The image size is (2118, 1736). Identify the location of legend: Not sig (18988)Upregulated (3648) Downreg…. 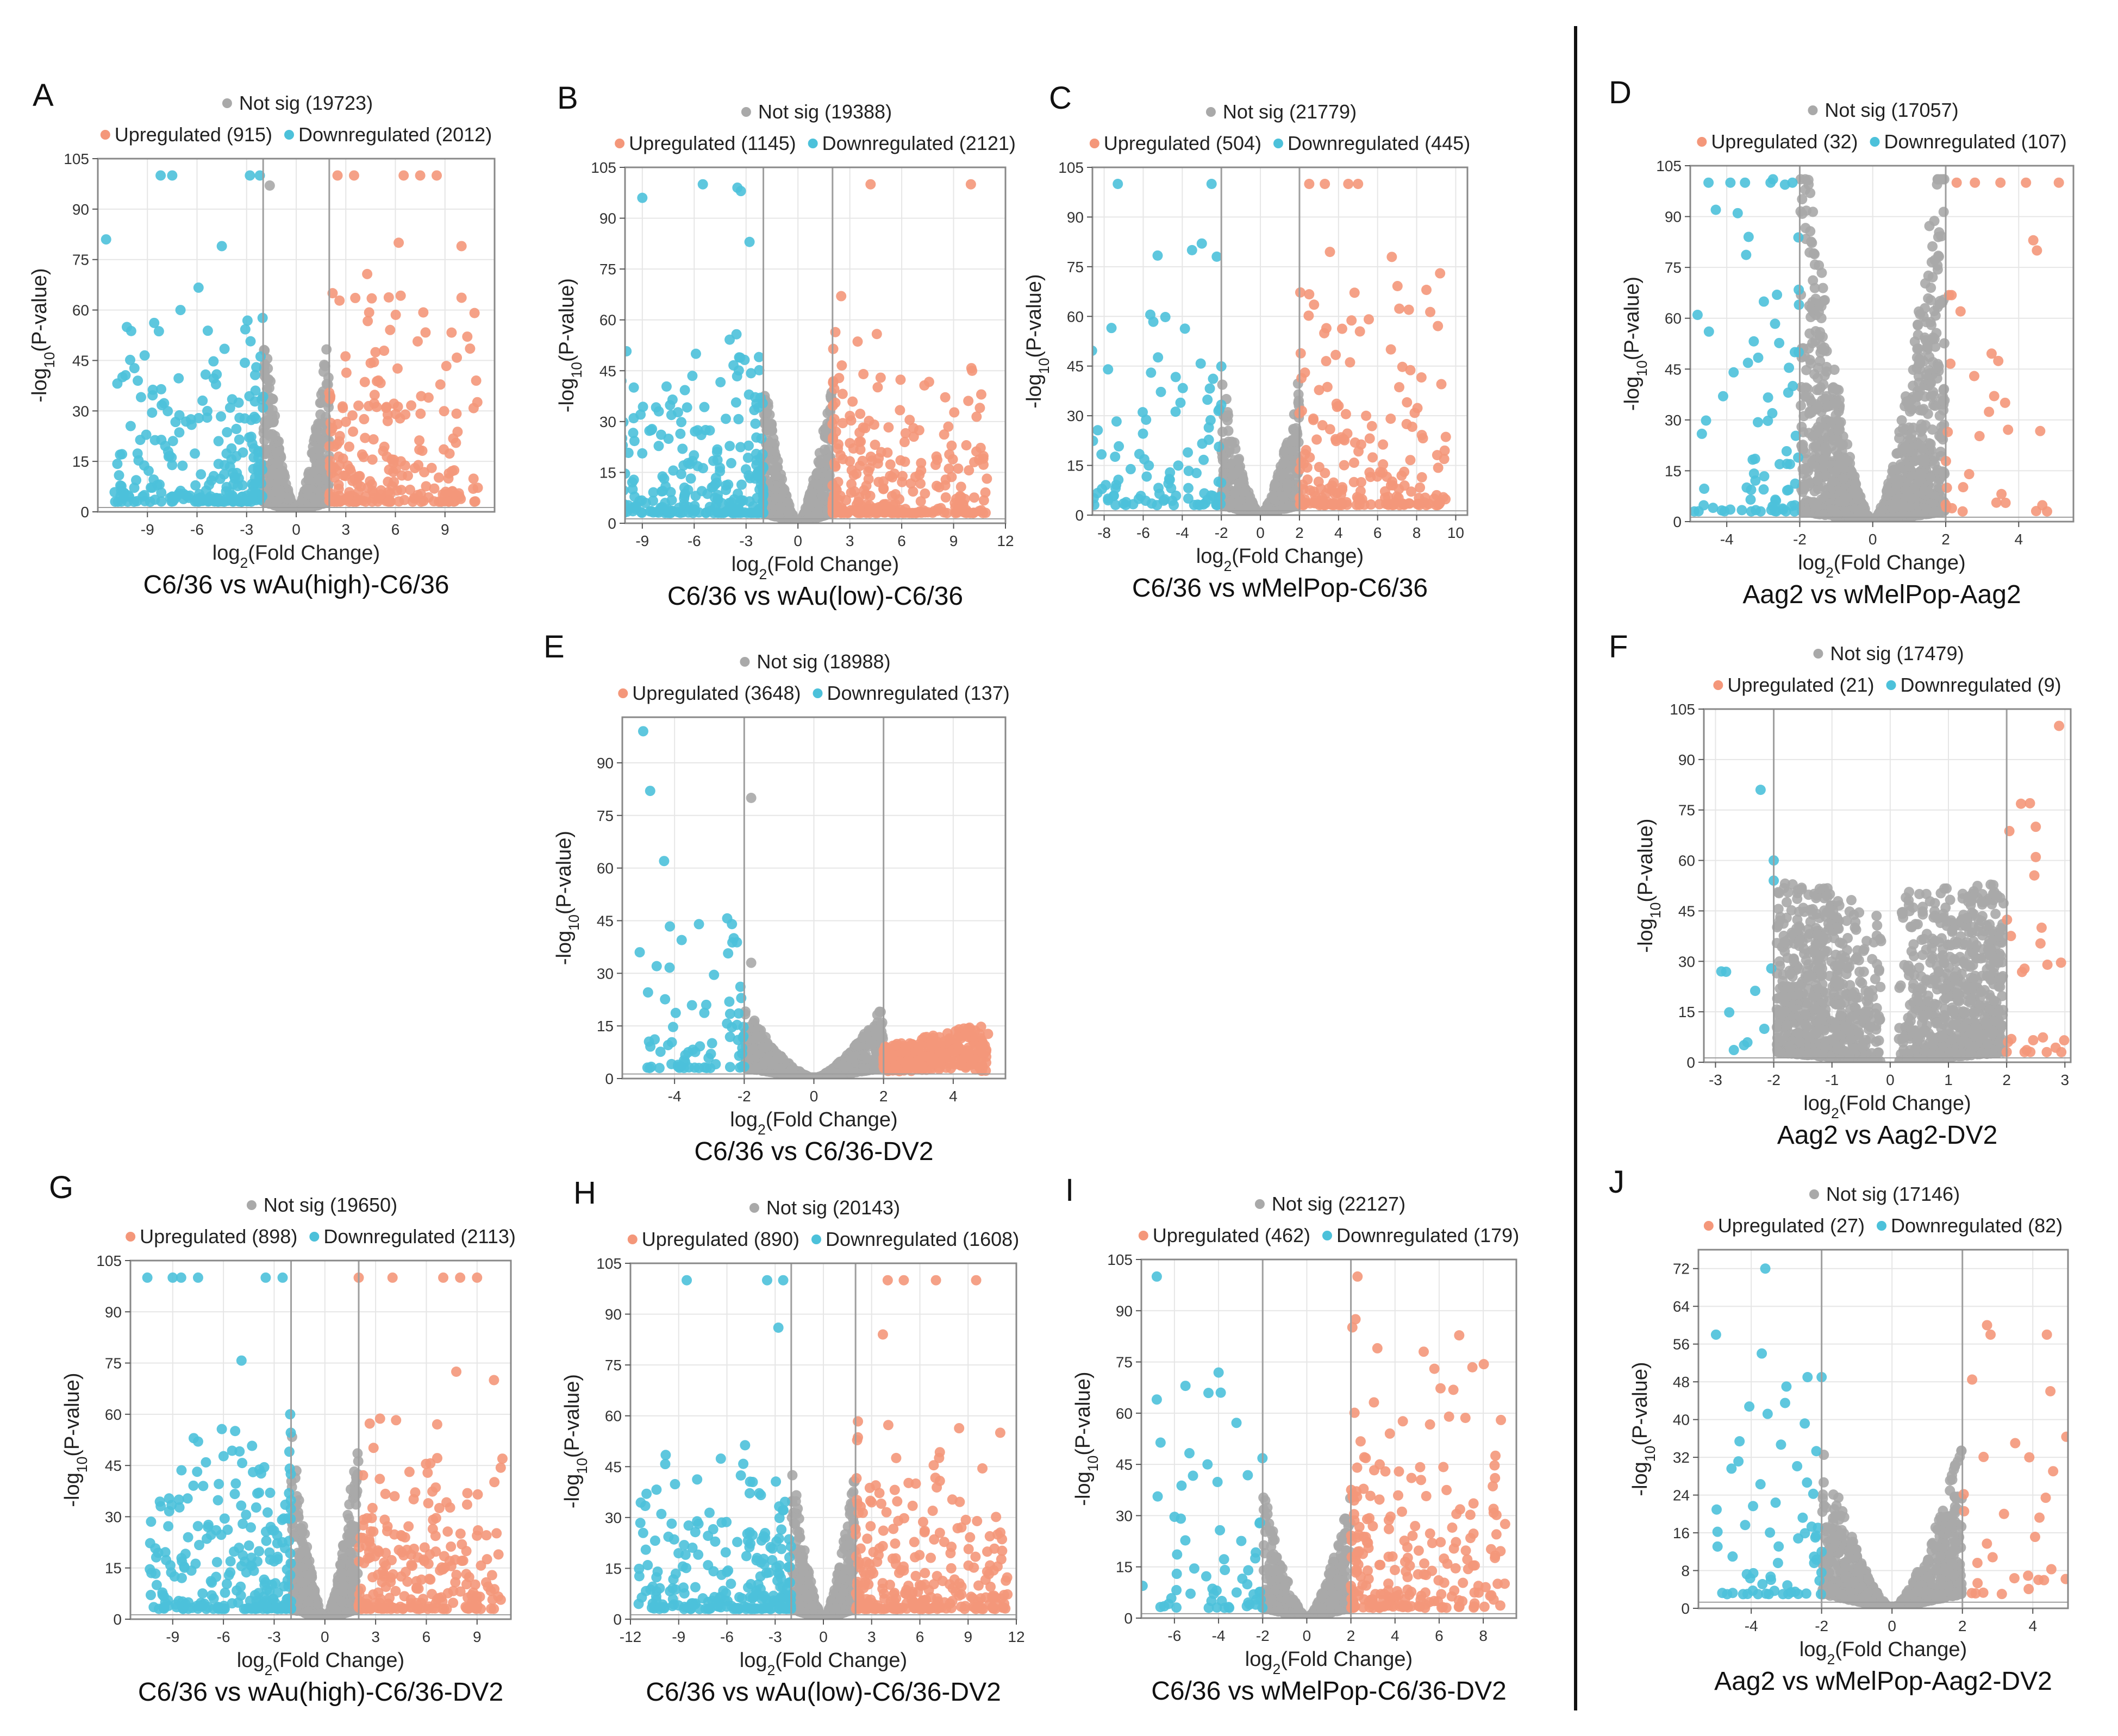
(814, 677).